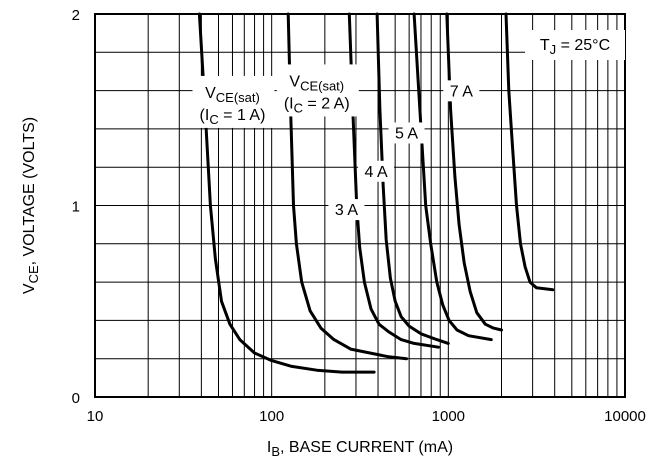  What do you see at coordinates (31, 205) in the screenshot?
I see `y-axis-title: VCE, VOLTAGE (VOLTS)` at bounding box center [31, 205].